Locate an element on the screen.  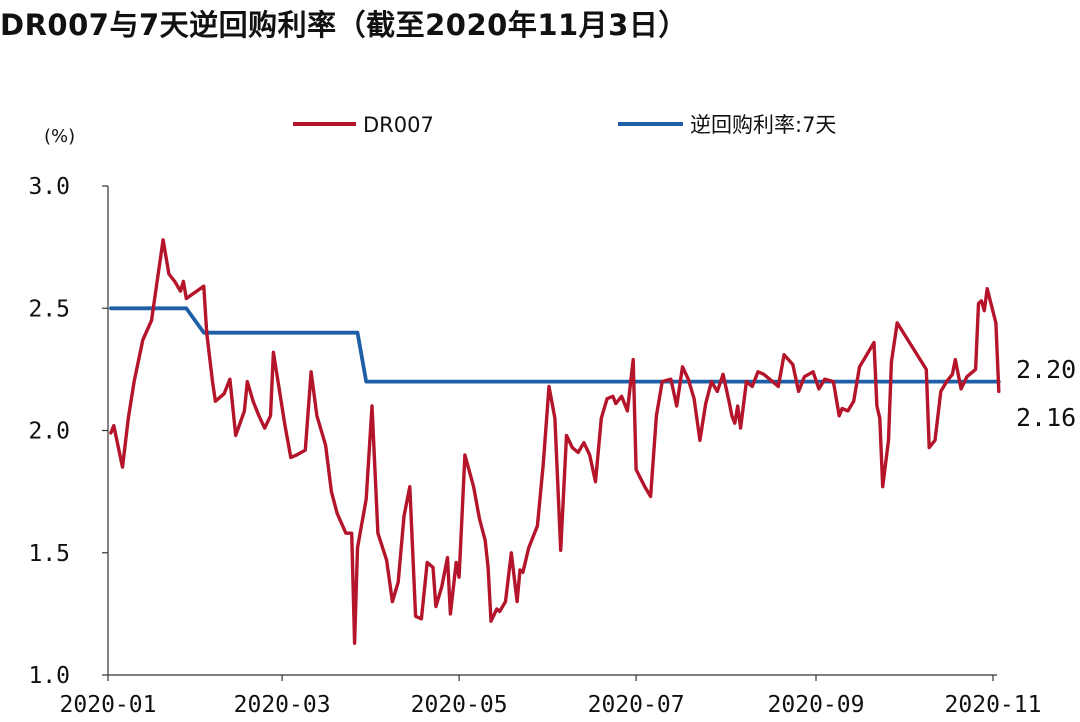
legend-label: DR007 is located at coordinates (398, 125).